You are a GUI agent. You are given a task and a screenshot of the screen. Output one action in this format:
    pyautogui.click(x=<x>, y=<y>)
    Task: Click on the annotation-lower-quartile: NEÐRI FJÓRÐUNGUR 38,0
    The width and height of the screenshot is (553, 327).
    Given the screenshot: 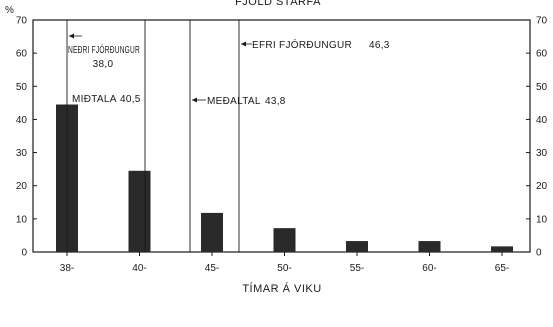 What is the action you would take?
    pyautogui.click(x=104, y=51)
    